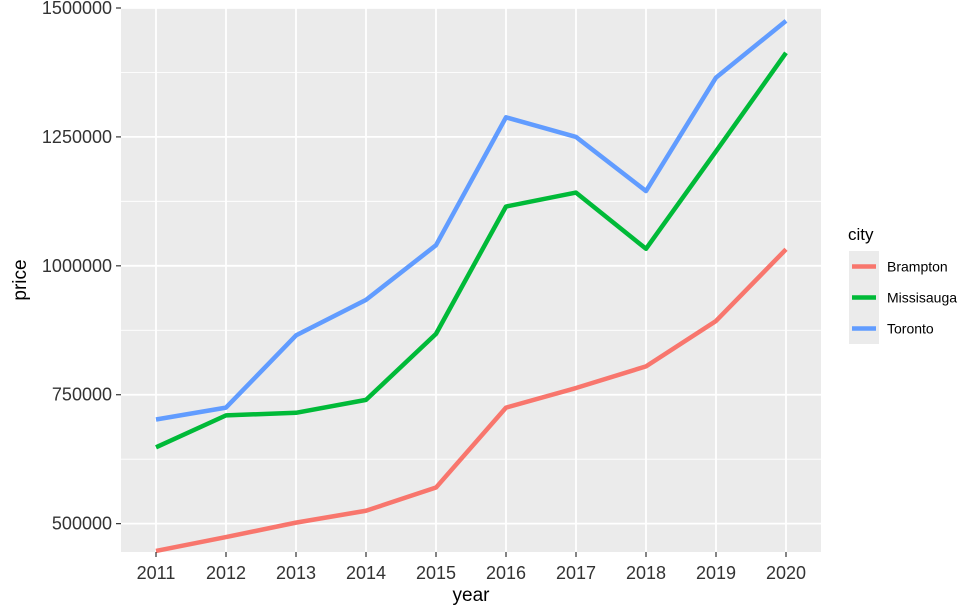 The image size is (980, 613). What do you see at coordinates (82, 524) in the screenshot?
I see `y-tick-label: 500000` at bounding box center [82, 524].